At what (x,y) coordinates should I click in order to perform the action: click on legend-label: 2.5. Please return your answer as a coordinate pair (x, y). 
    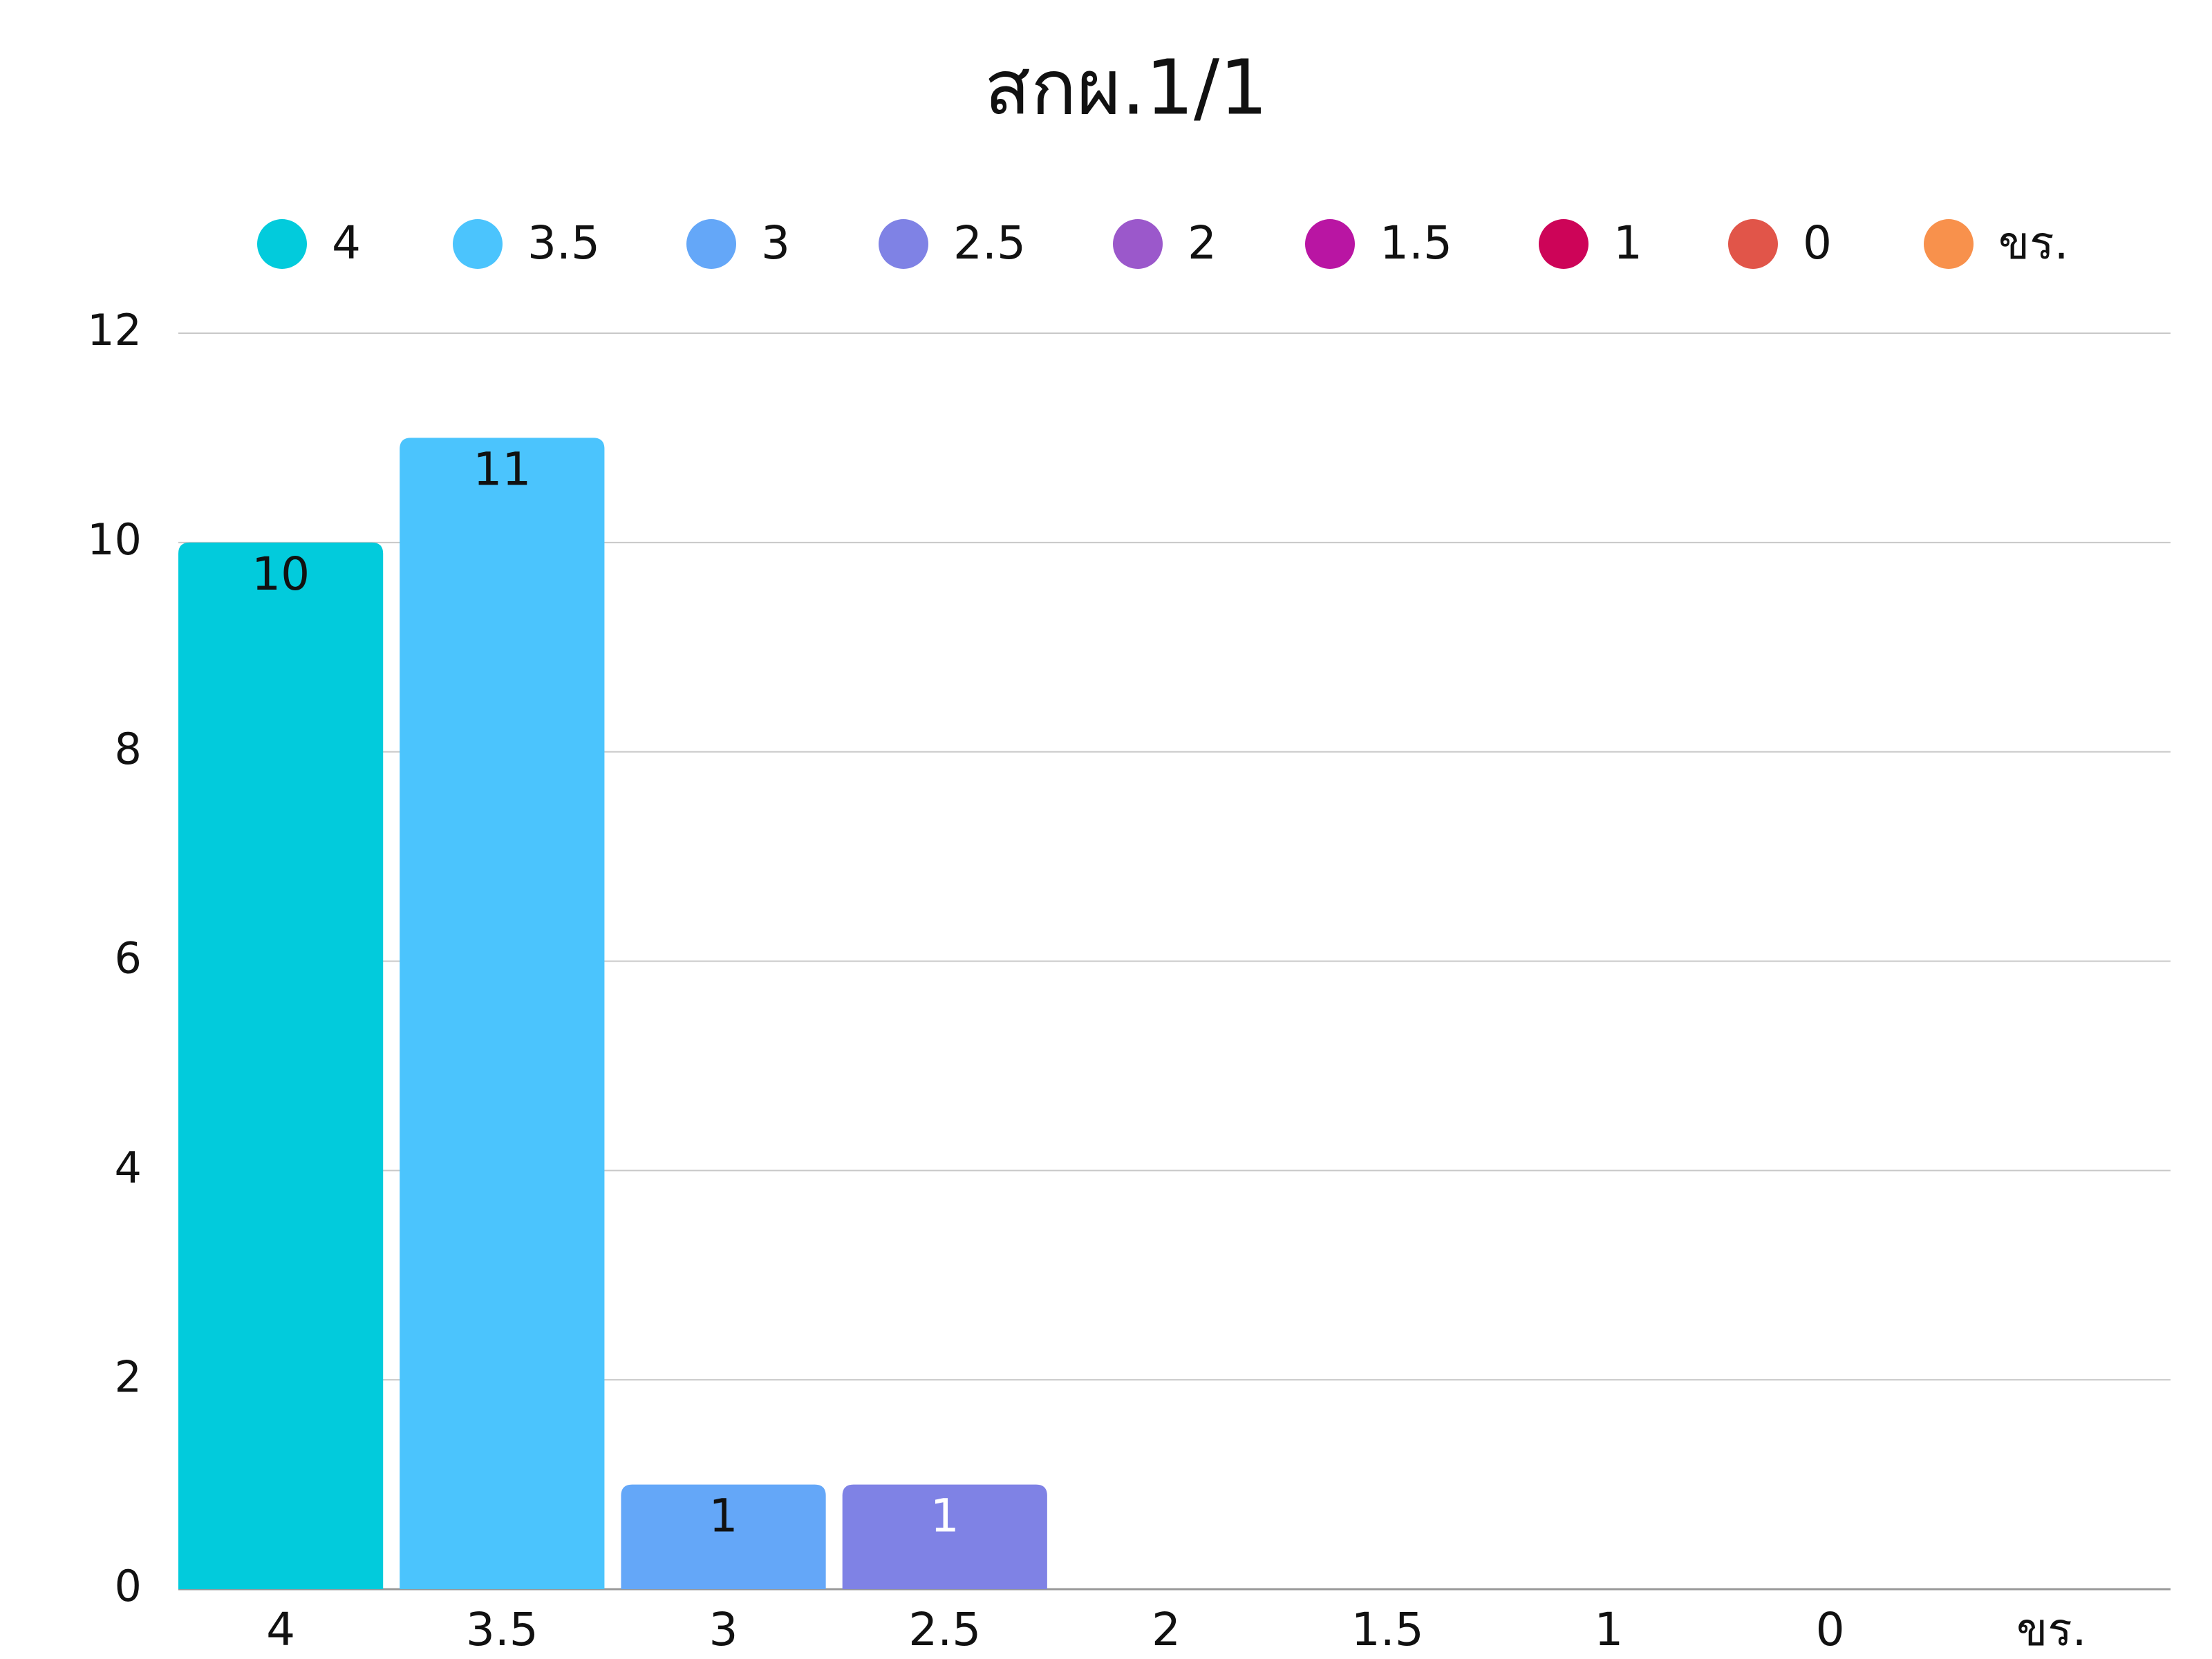
    Looking at the image, I should click on (990, 243).